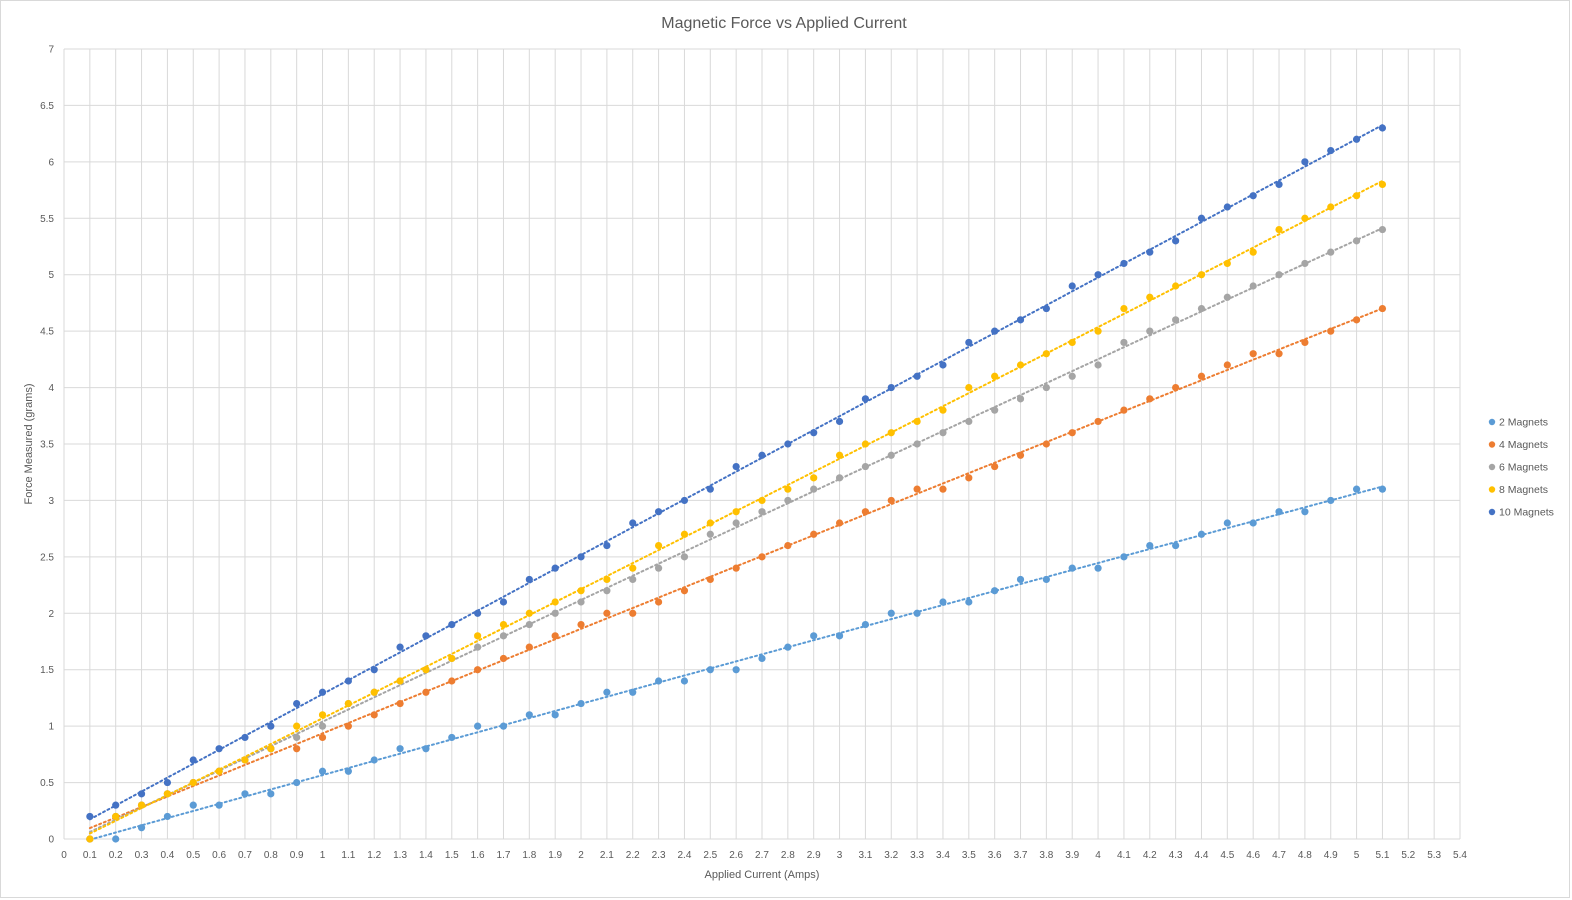  What do you see at coordinates (1526, 513) in the screenshot?
I see `legend-label: 10 Magnets` at bounding box center [1526, 513].